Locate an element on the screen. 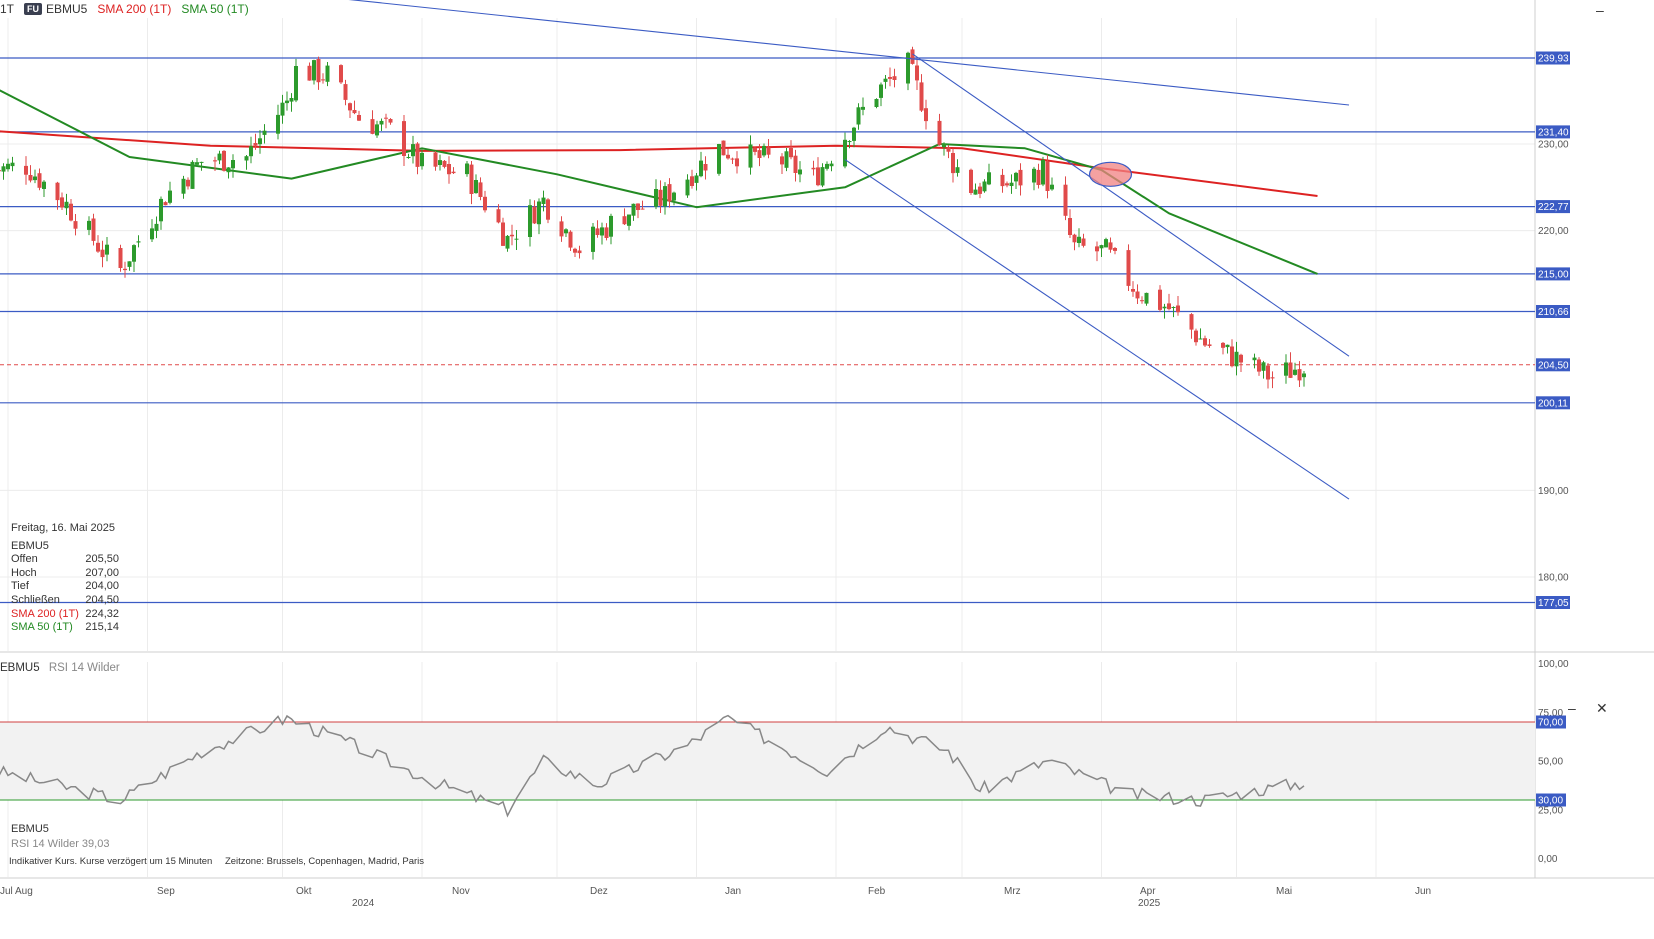 The height and width of the screenshot is (939, 1654). minimize-rsi-icon: – is located at coordinates (1572, 708).